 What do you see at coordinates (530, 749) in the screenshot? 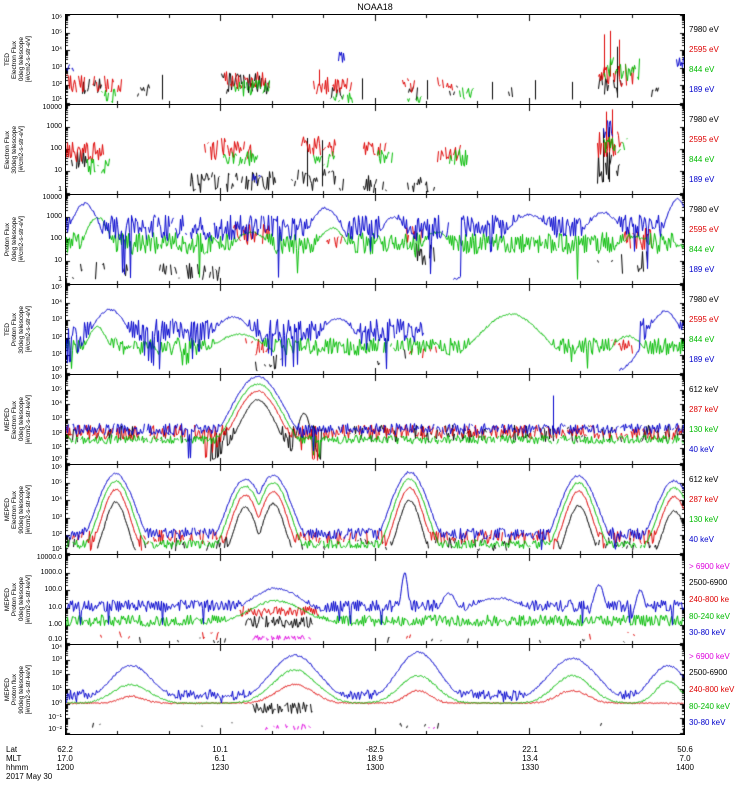
I see `lat-value: 22.1` at bounding box center [530, 749].